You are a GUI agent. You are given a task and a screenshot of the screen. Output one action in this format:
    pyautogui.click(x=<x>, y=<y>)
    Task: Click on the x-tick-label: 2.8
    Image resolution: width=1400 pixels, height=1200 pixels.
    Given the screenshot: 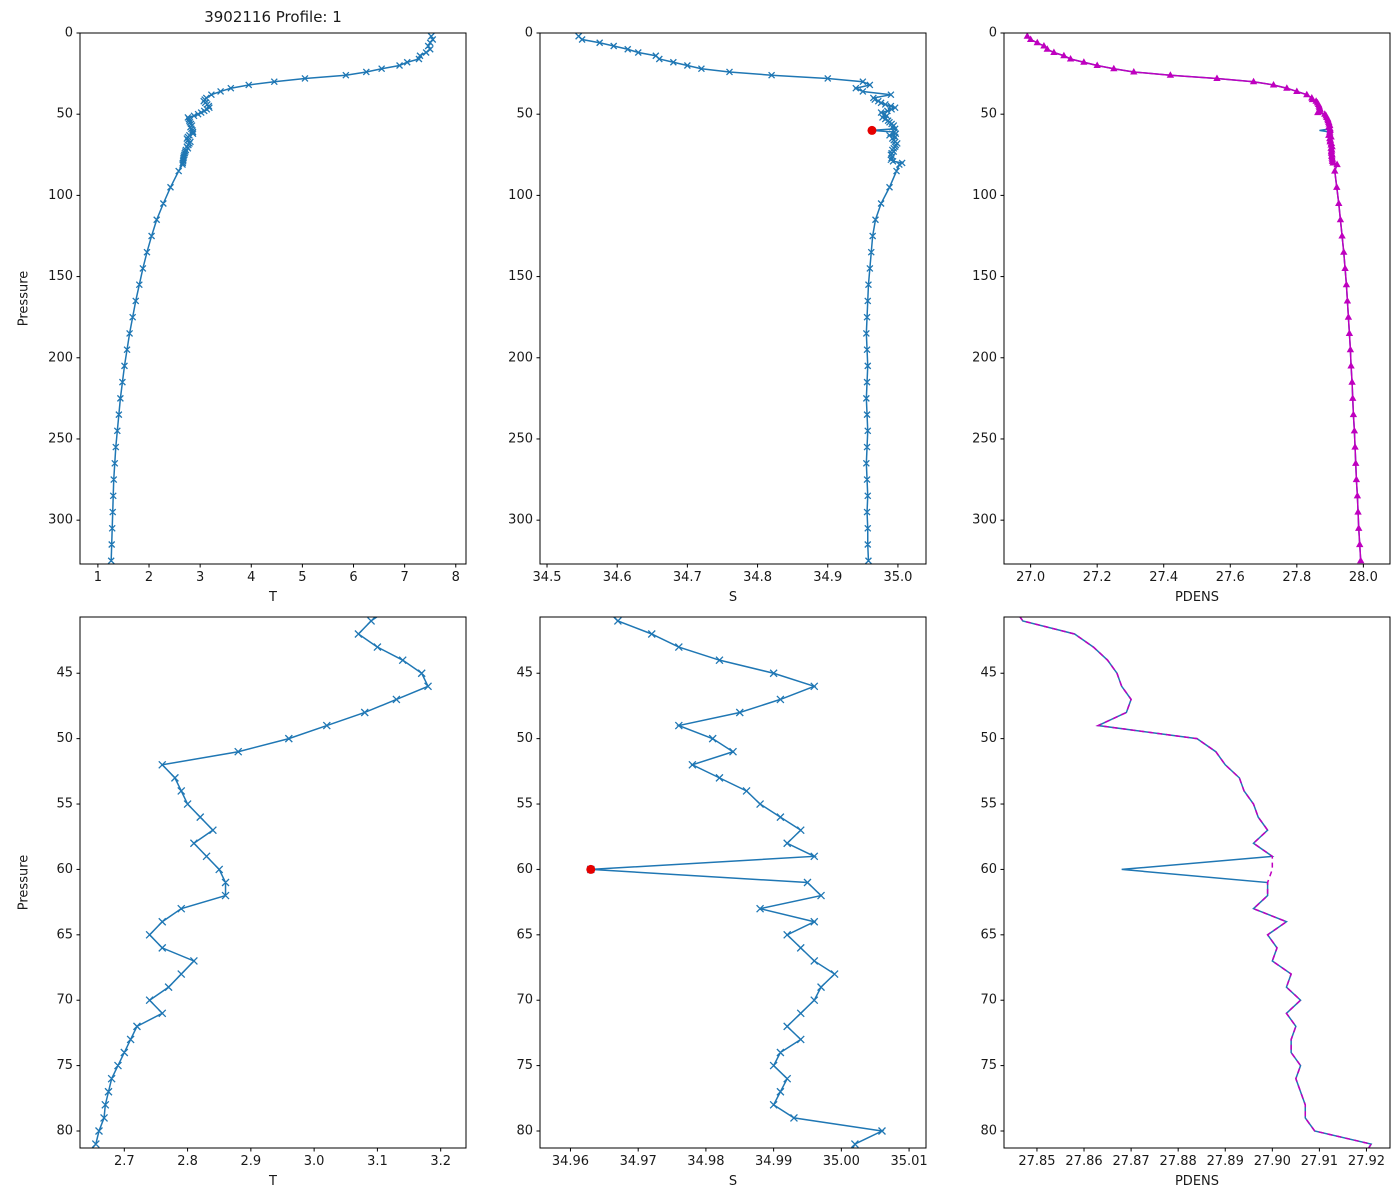 What is the action you would take?
    pyautogui.click(x=187, y=1161)
    